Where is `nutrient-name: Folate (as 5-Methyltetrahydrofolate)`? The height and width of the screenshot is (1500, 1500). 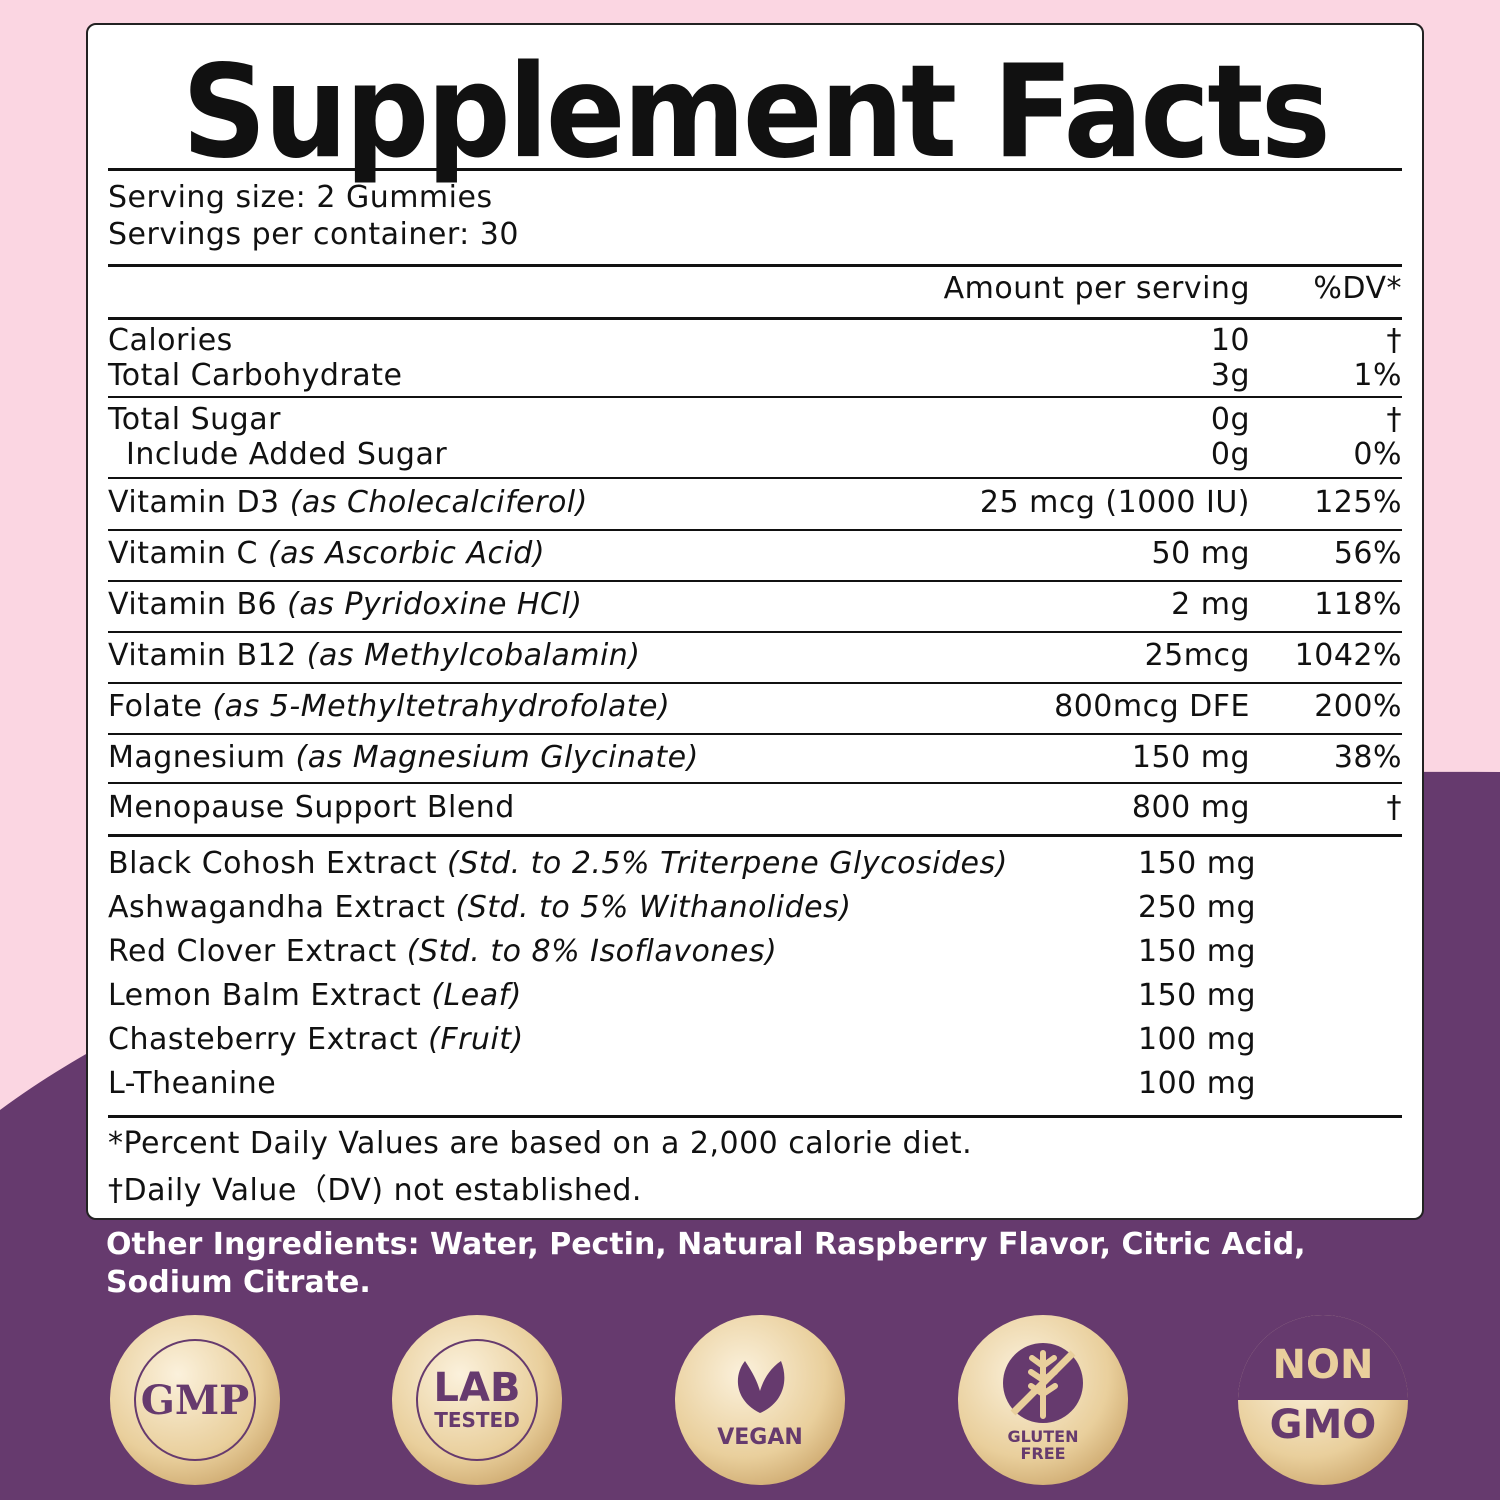 nutrient-name: Folate (as 5-Methyltetrahydrofolate) is located at coordinates (389, 707).